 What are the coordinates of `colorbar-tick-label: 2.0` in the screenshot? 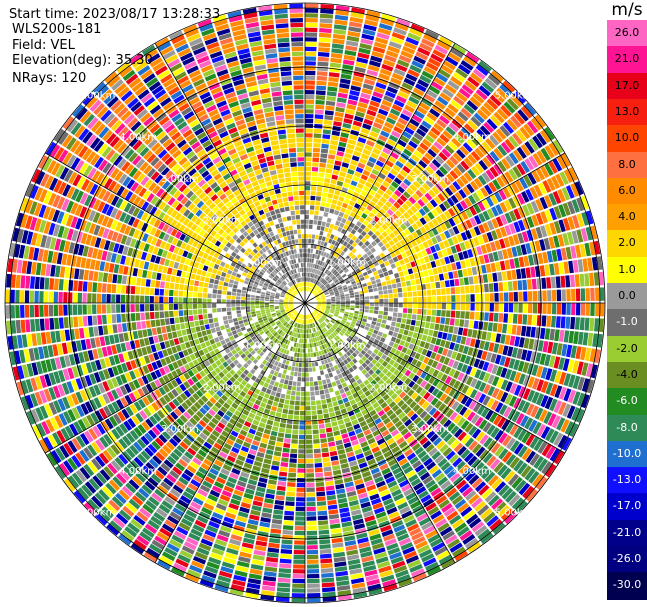 It's located at (627, 243).